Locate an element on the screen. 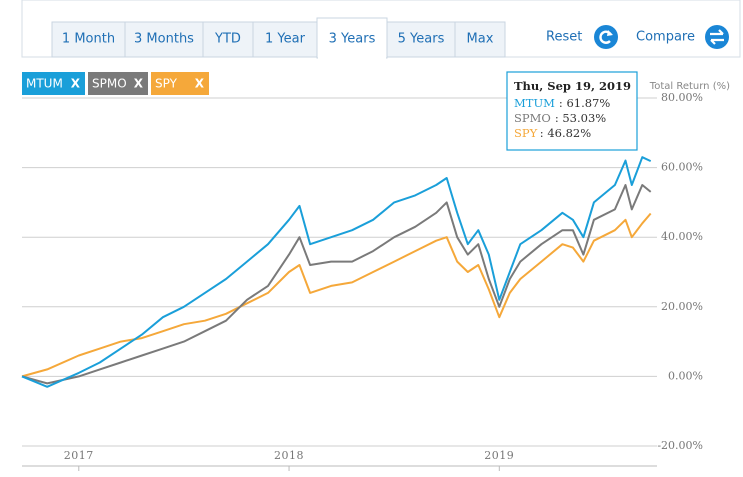 This screenshot has width=743, height=477. tooltip-entry: SPMO : 53.03% is located at coordinates (560, 118).